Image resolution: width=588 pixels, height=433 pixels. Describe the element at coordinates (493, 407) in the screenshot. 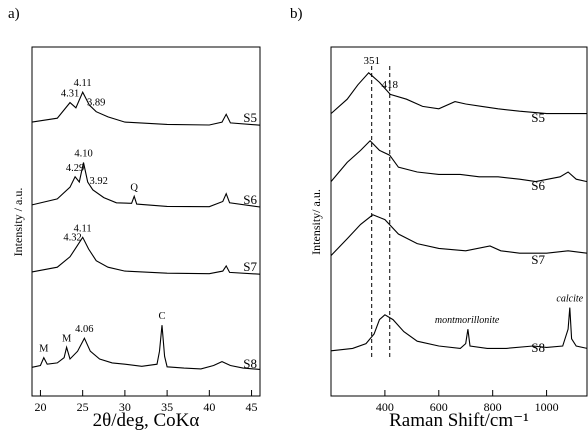

I see `b-x-tick-label: 800` at that location.